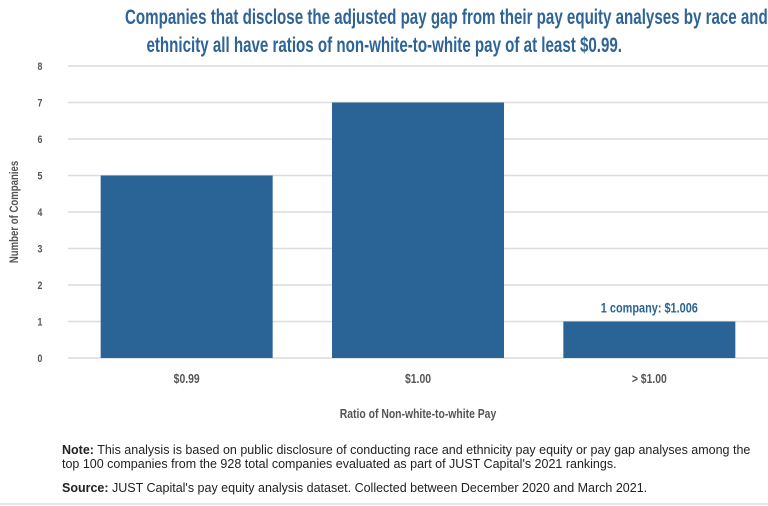  I want to click on y-tick-label: 4, so click(40, 213).